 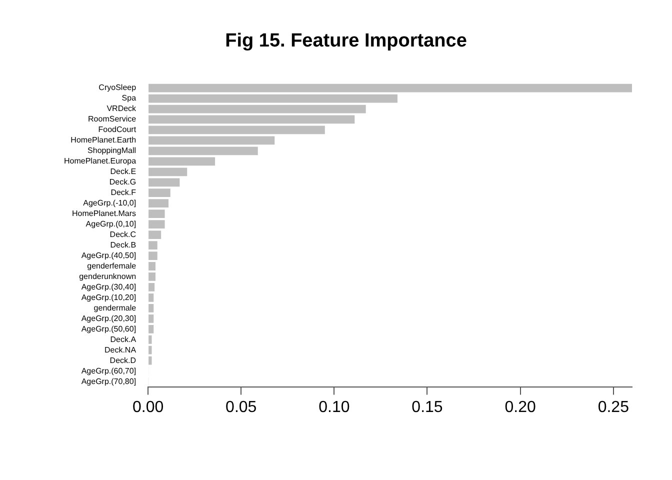 I want to click on x-tick-label: 0.00, so click(x=148, y=407).